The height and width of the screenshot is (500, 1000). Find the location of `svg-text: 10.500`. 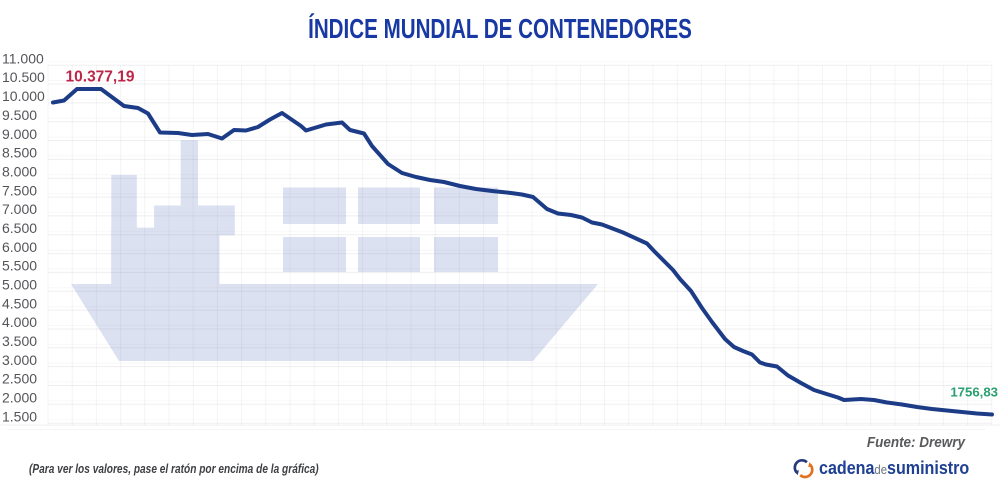

svg-text: 10.500 is located at coordinates (23, 77).